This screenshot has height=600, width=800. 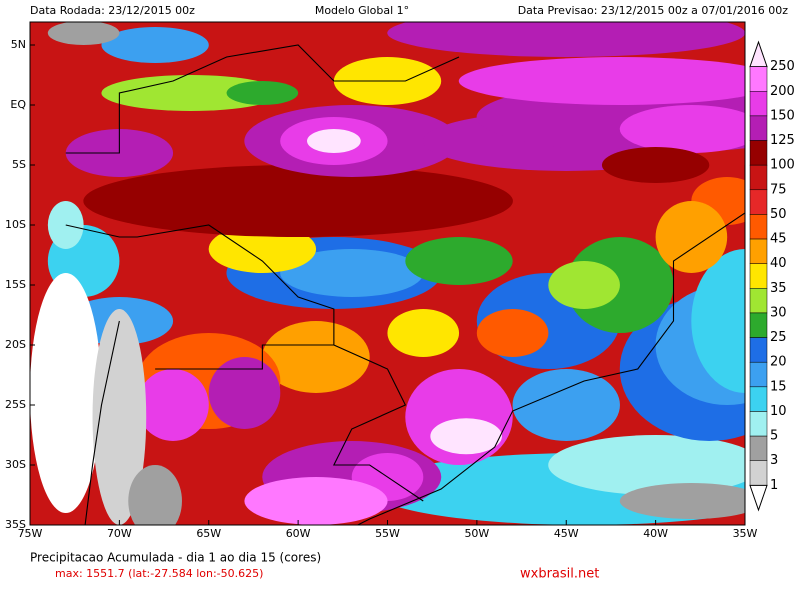 I want to click on footer-max: max: 1551.7 (lat:-27.584 lon:-50.625), so click(x=159, y=573).